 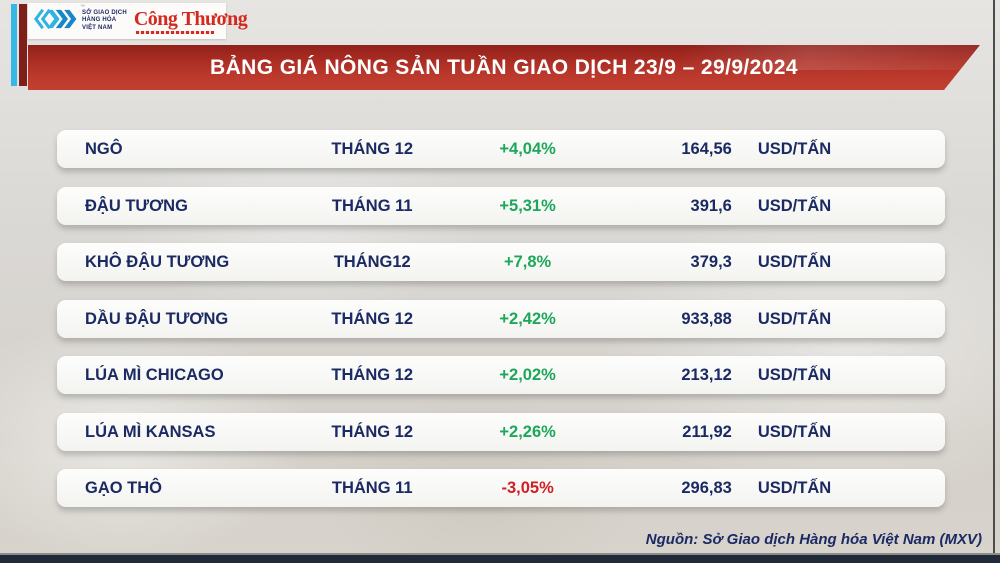 What do you see at coordinates (372, 261) in the screenshot?
I see `contract-month: THÁNG12` at bounding box center [372, 261].